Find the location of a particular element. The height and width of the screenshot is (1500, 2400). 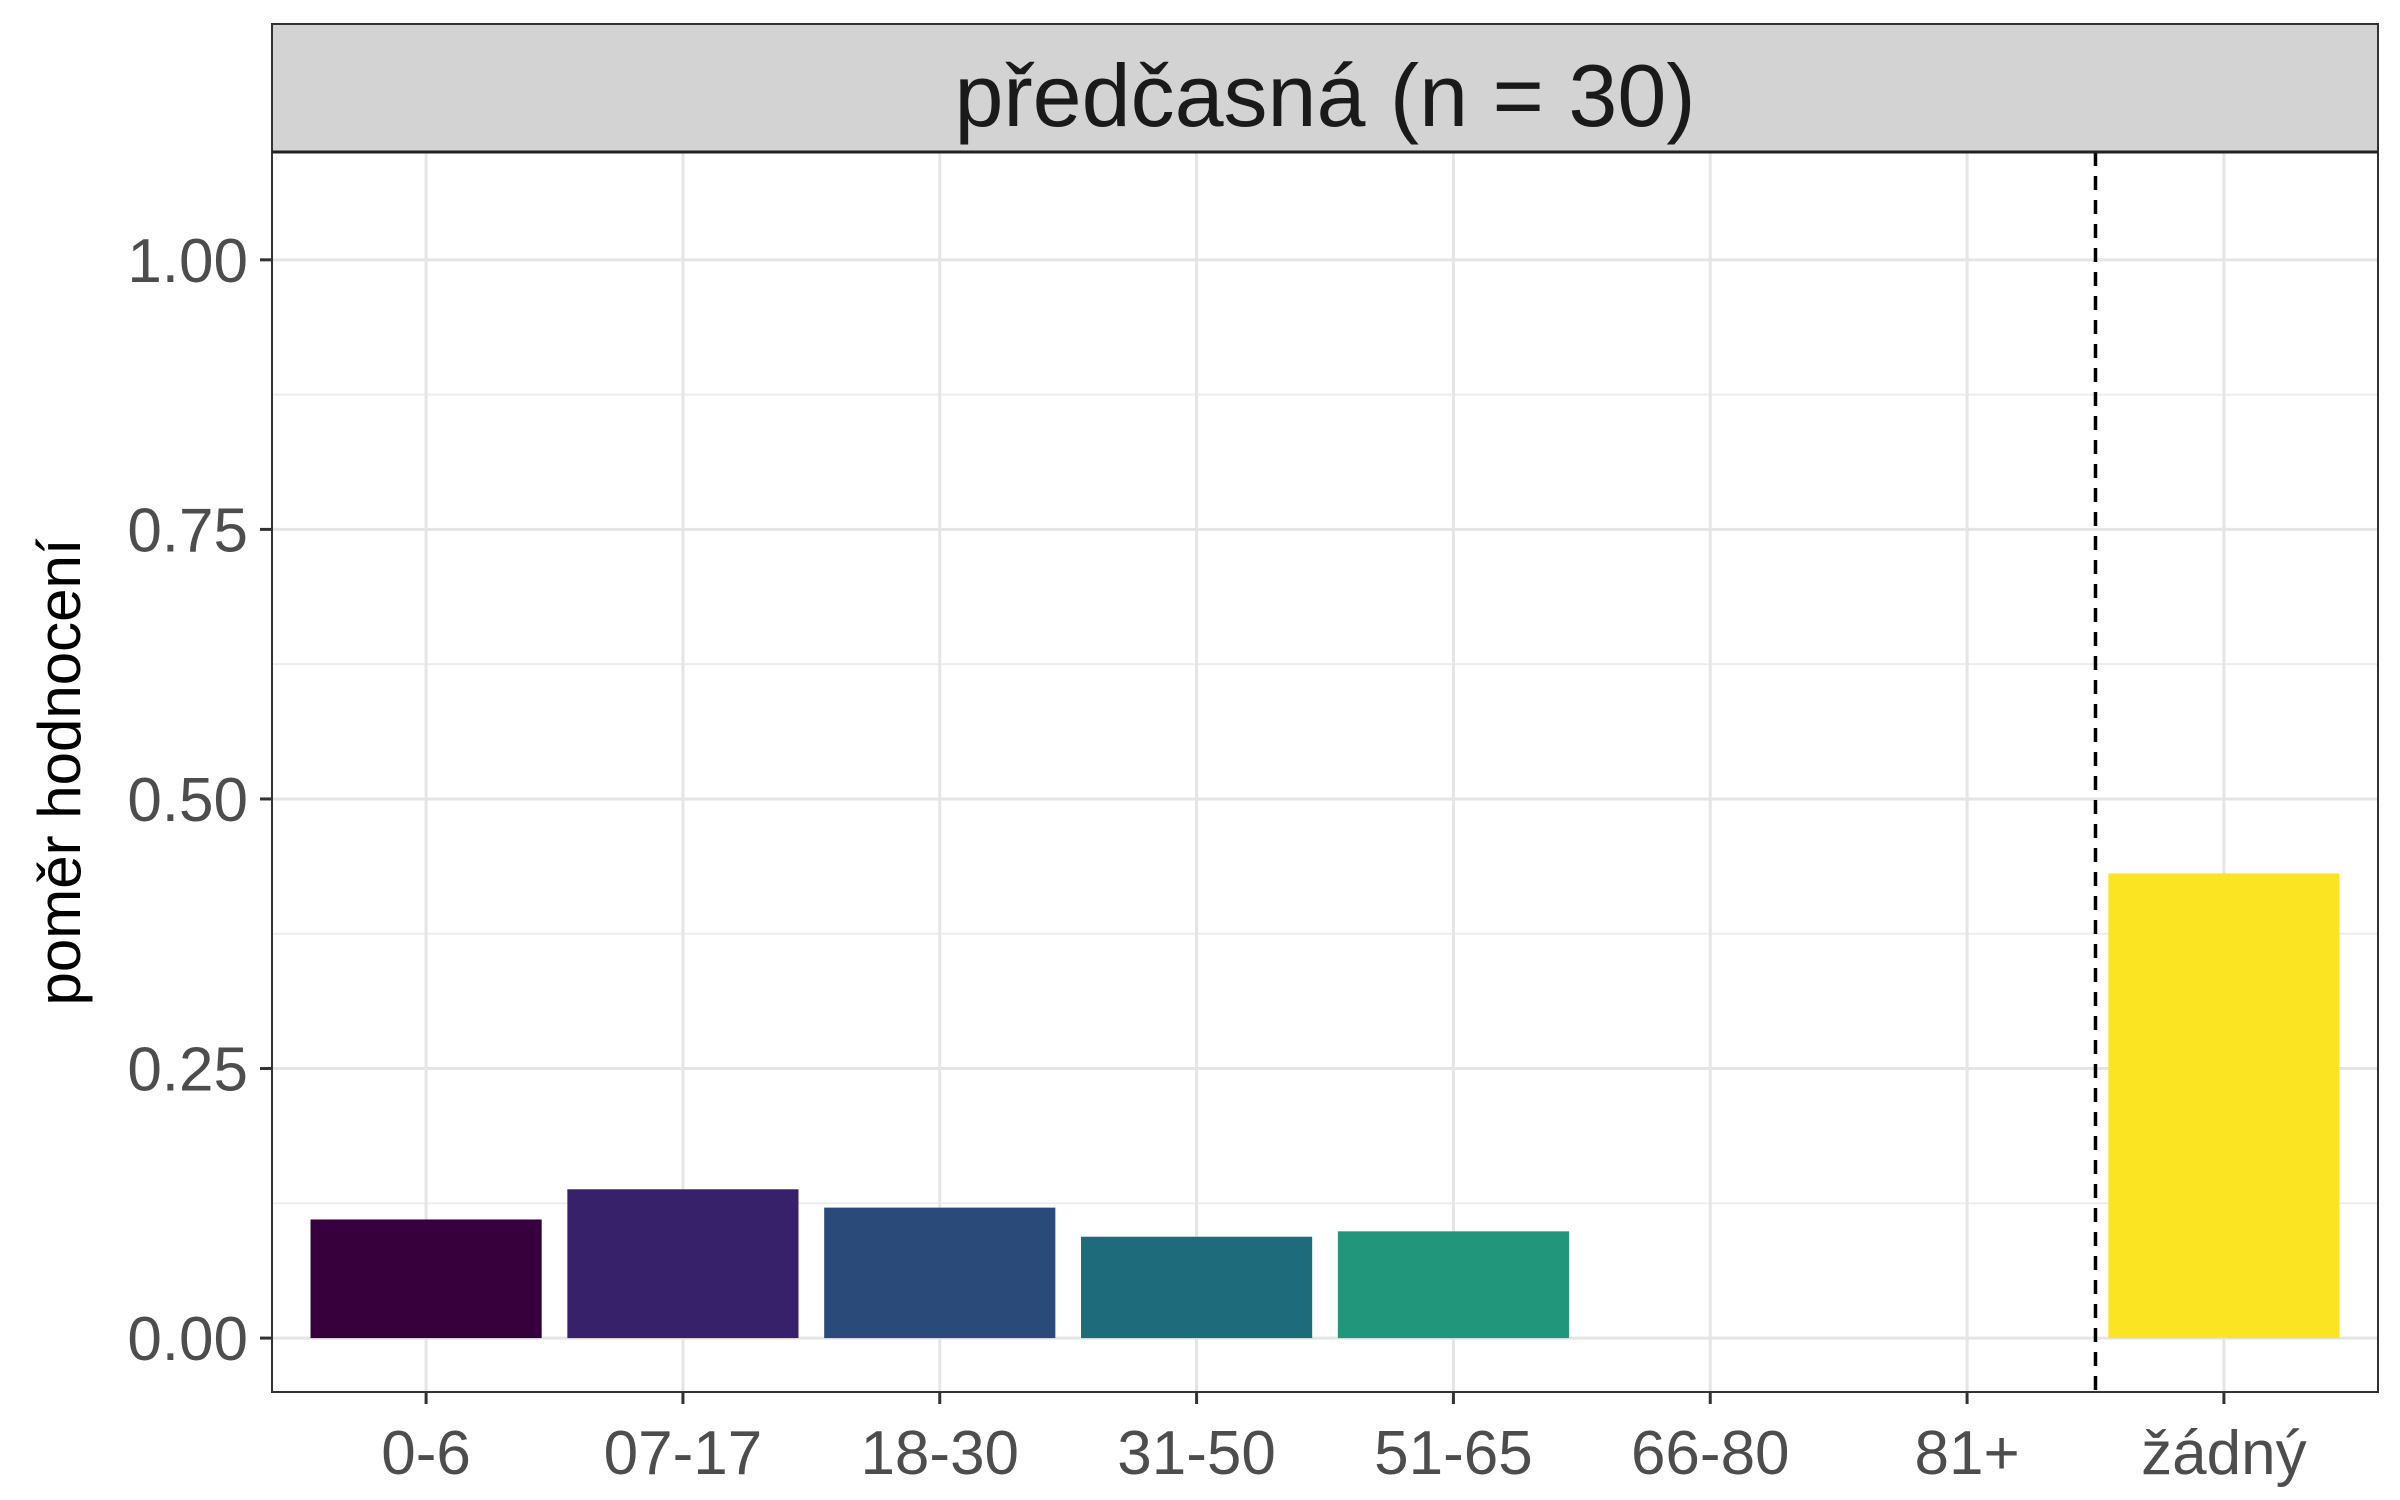

x-tick-label: 81+ is located at coordinates (1966, 1453).